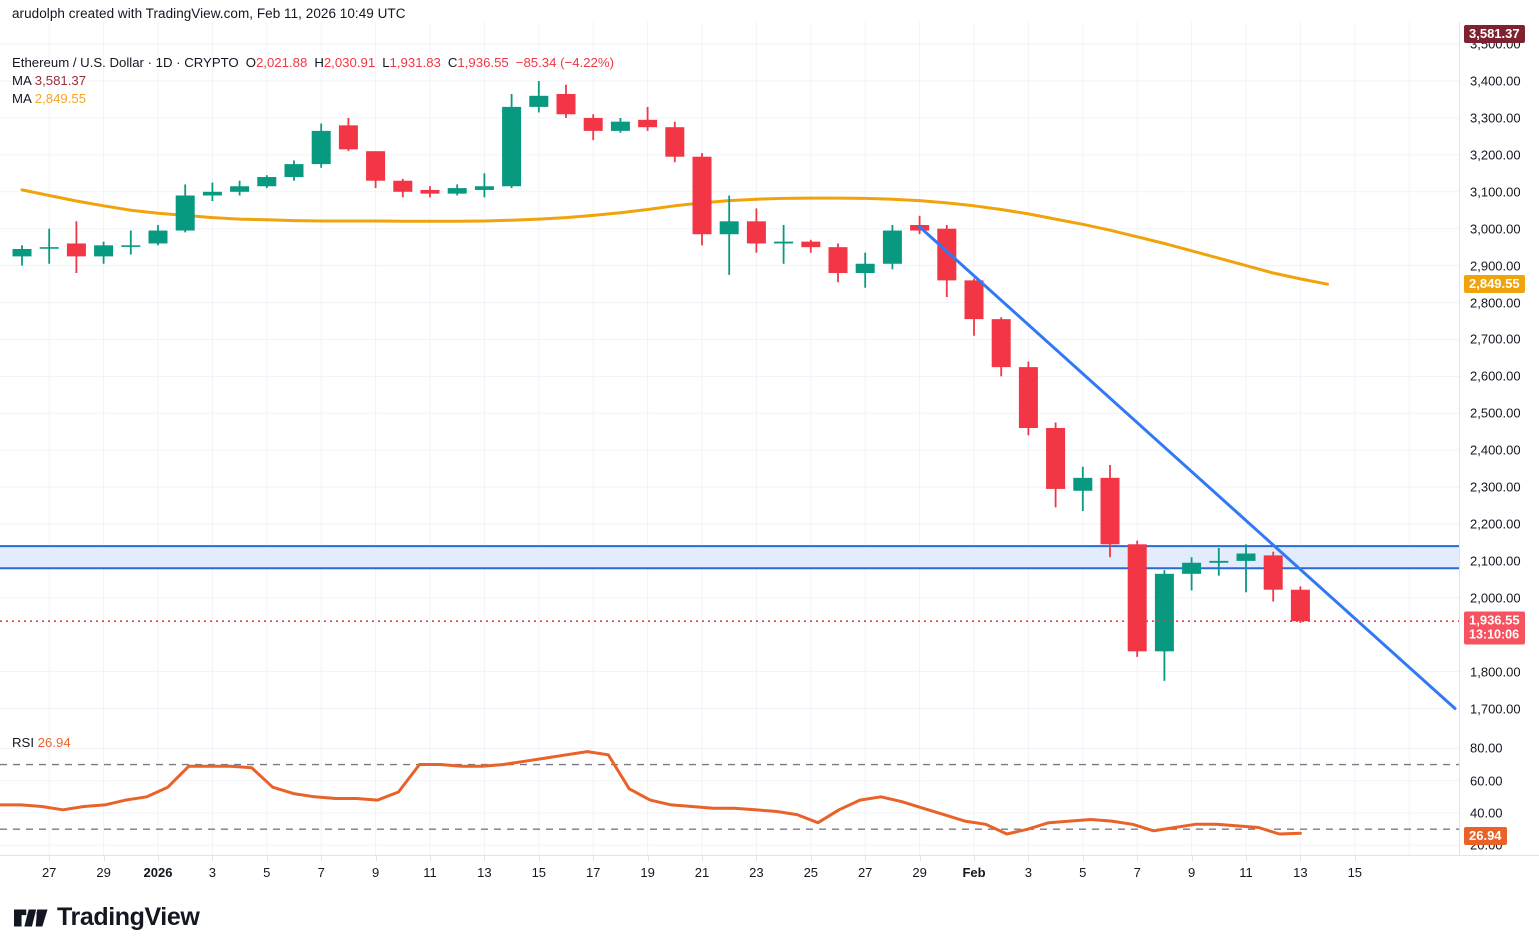  I want to click on last-price-badge: 1,936.55 13:10:06, so click(1494, 628).